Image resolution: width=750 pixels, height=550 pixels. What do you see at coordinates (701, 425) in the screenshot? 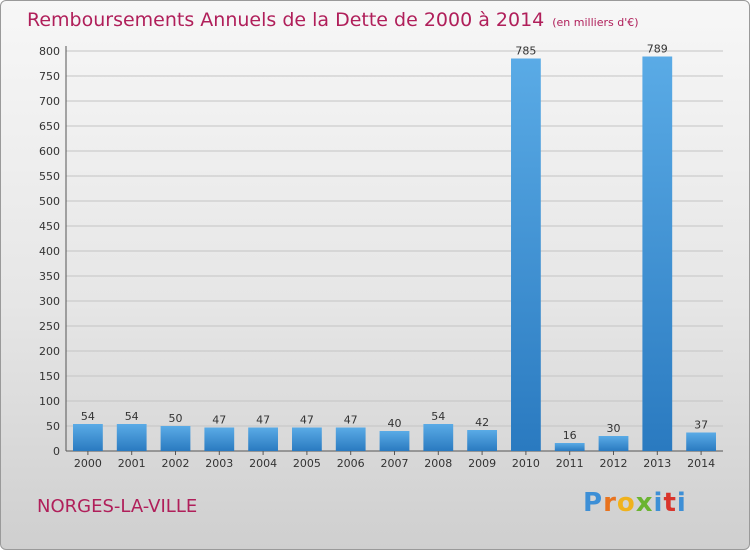
I see `data-label: 37` at bounding box center [701, 425].